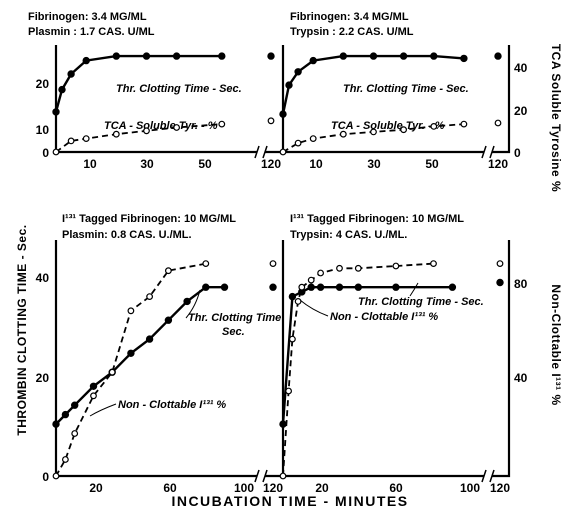 The image size is (570, 514). I want to click on tick-top-left-y-10: 10, so click(43, 130).